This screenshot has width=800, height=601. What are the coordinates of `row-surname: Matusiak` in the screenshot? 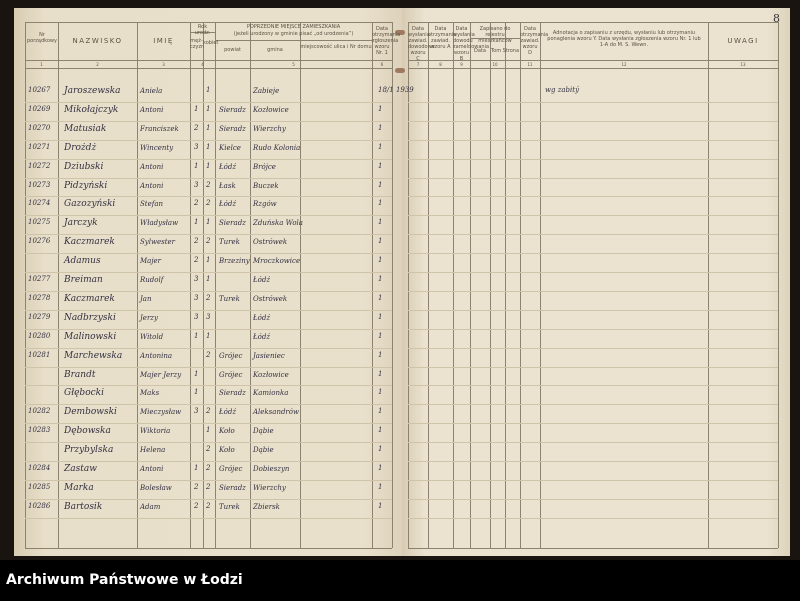 It's located at (85, 128).